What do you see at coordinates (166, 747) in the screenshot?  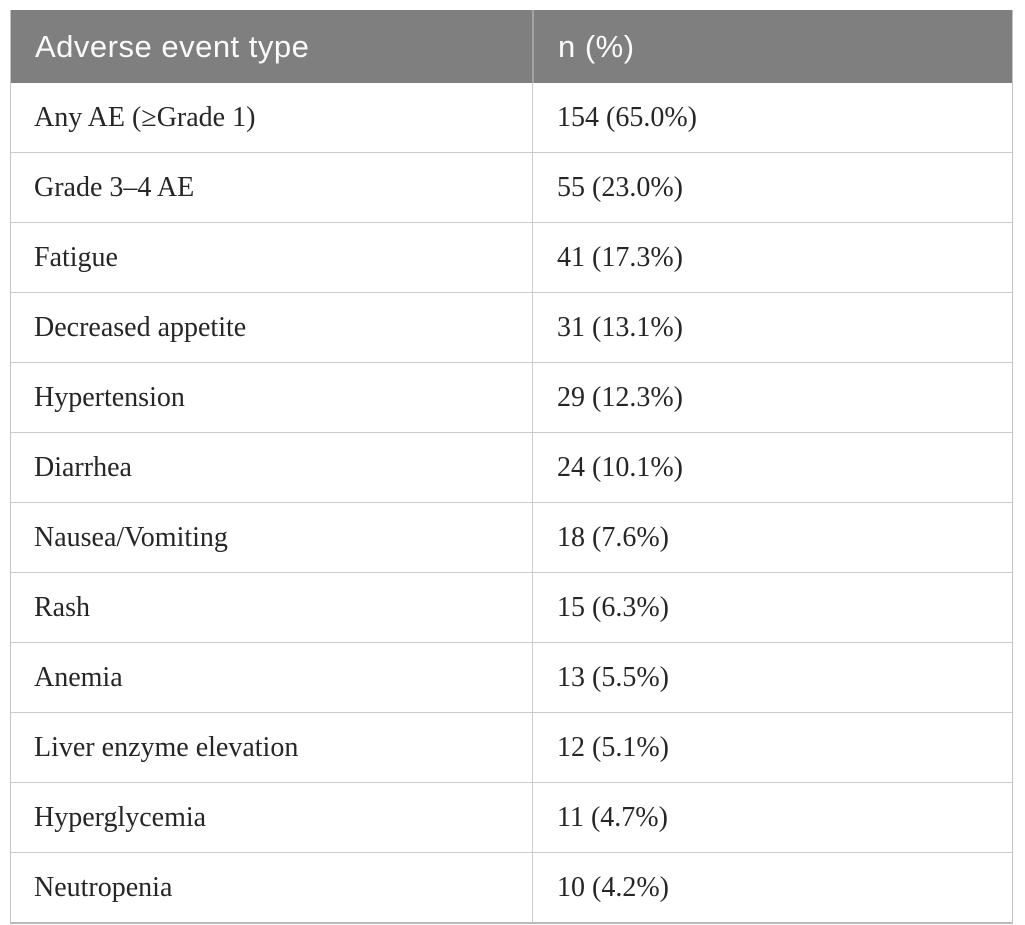 I see `event-type-cell: Liver enzyme elevation` at bounding box center [166, 747].